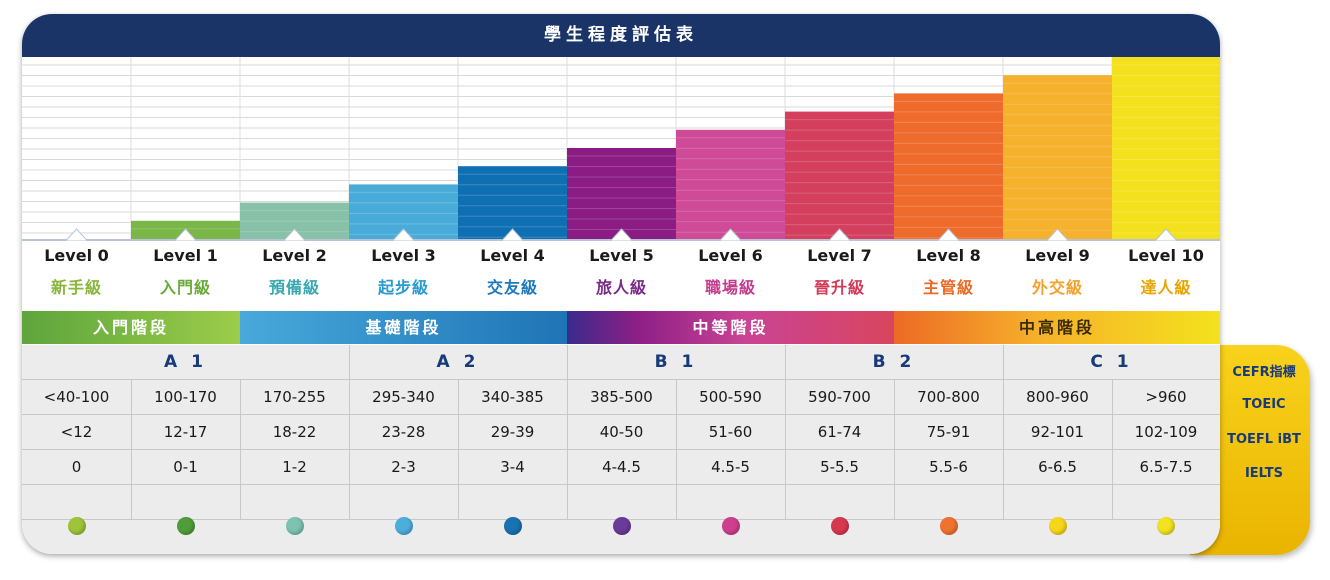 This screenshot has width=1330, height=580. What do you see at coordinates (621, 275) in the screenshot?
I see `level-label: Level 5 旅人級` at bounding box center [621, 275].